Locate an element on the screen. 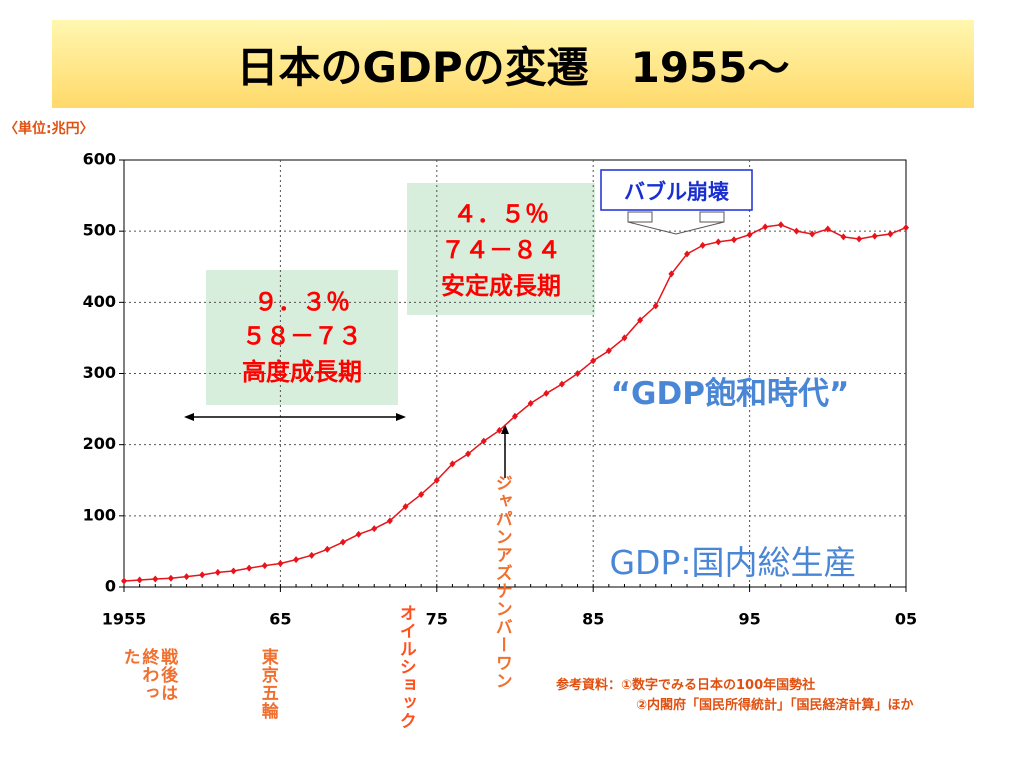  annotation: ②内閣府「国民所得統計」「国民経済計算」ほか is located at coordinates (775, 705).